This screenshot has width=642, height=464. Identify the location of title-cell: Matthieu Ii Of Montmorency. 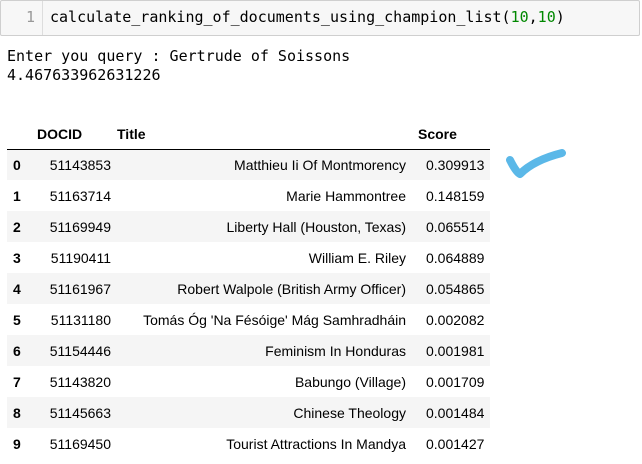
(320, 164).